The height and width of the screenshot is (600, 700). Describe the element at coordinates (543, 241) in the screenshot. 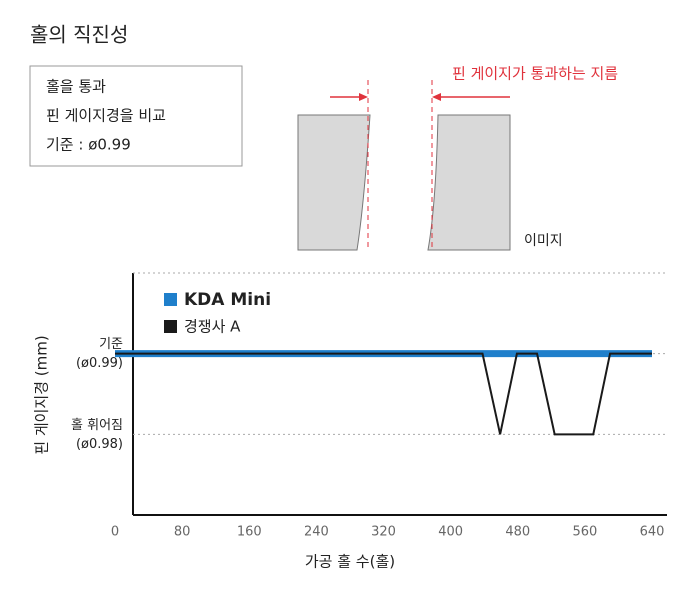

I see `image-label: 이미지` at that location.